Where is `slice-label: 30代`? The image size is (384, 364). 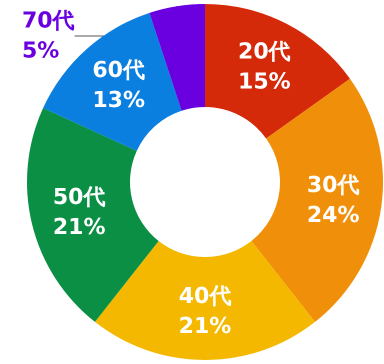
slice-label: 30代 is located at coordinates (333, 185).